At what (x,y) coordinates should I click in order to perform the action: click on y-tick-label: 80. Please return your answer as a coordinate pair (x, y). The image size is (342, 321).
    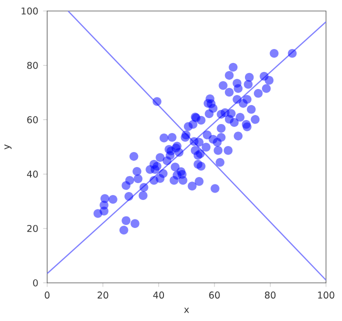
    Looking at the image, I should click on (32, 65).